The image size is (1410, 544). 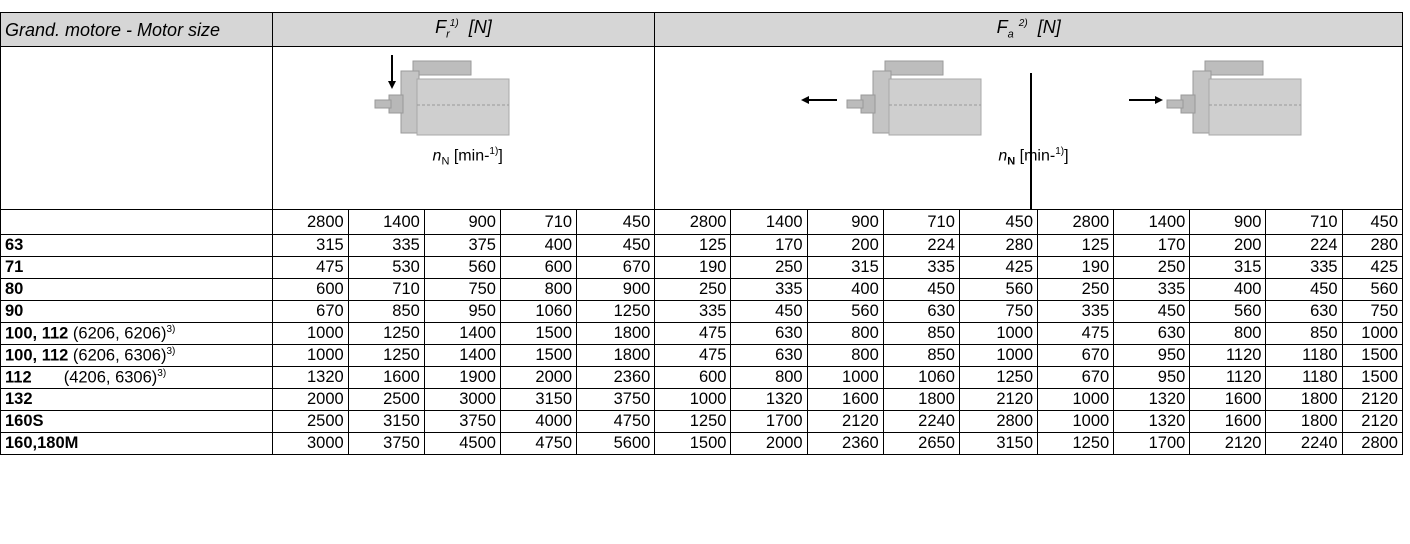 What do you see at coordinates (1076, 267) in the screenshot?
I see `load-value-cell: 190` at bounding box center [1076, 267].